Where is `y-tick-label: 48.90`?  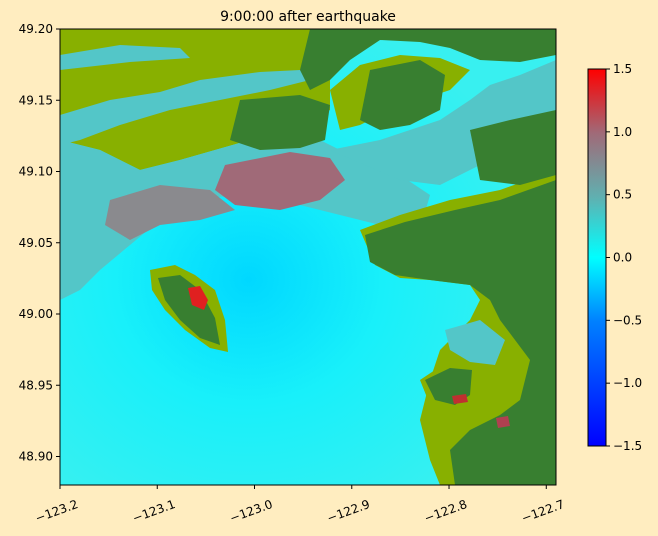
y-tick-label: 48.90 is located at coordinates (36, 457).